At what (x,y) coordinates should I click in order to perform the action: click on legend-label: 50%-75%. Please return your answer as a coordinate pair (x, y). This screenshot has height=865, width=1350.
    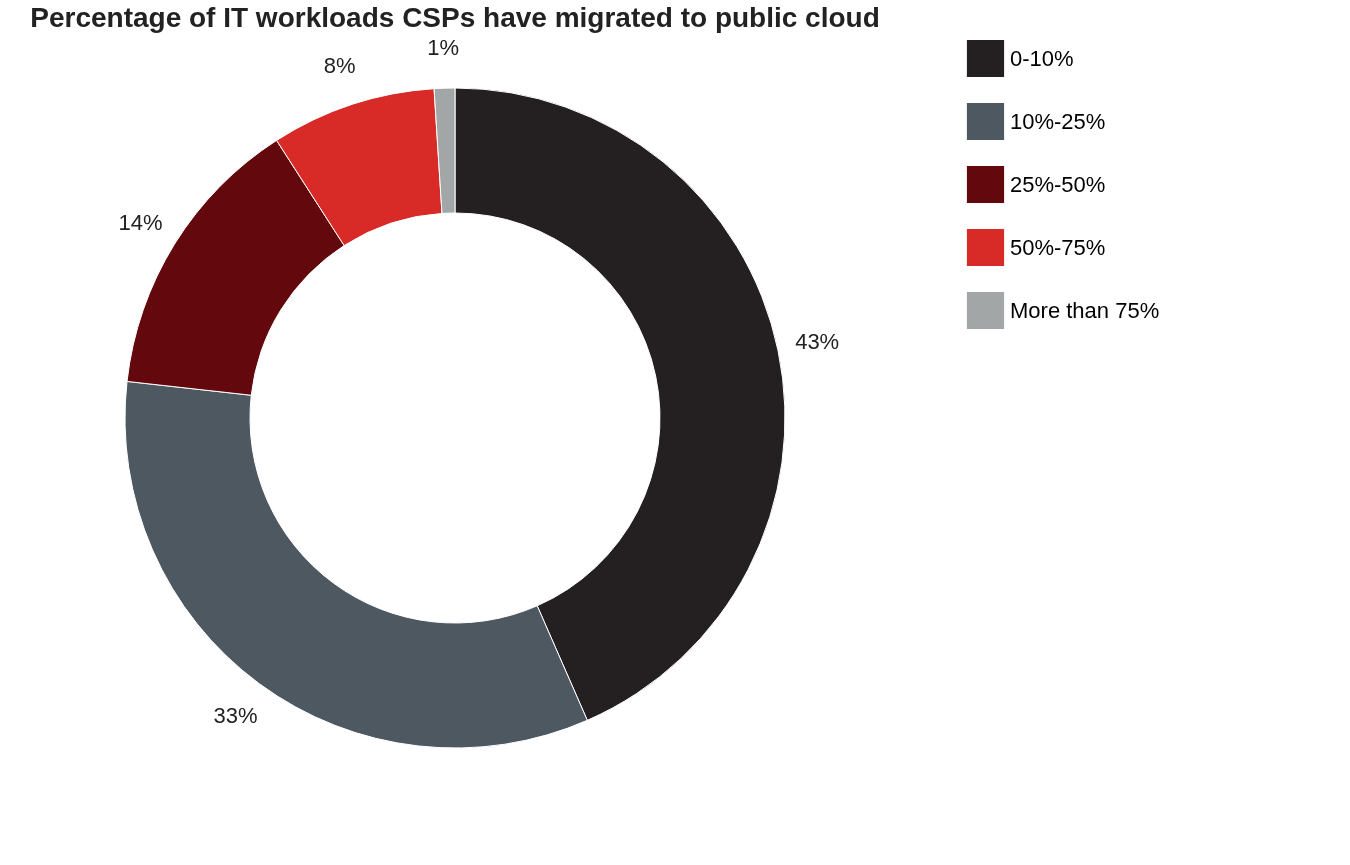
    Looking at the image, I should click on (1058, 247).